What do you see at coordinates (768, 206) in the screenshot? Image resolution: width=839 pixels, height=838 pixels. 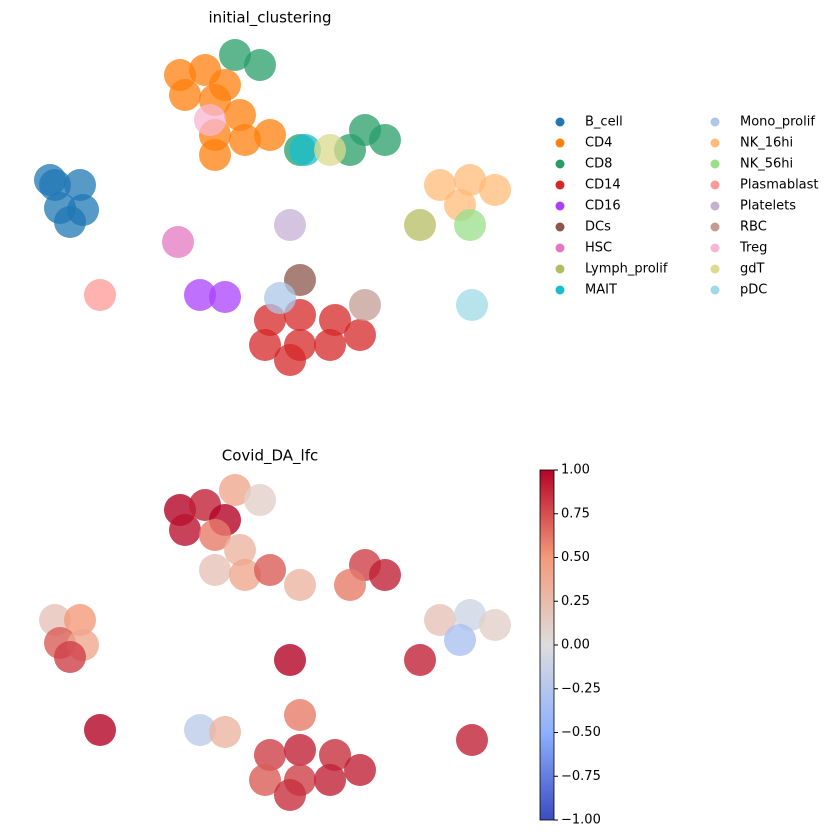 I see `legend-label: Platelets` at bounding box center [768, 206].